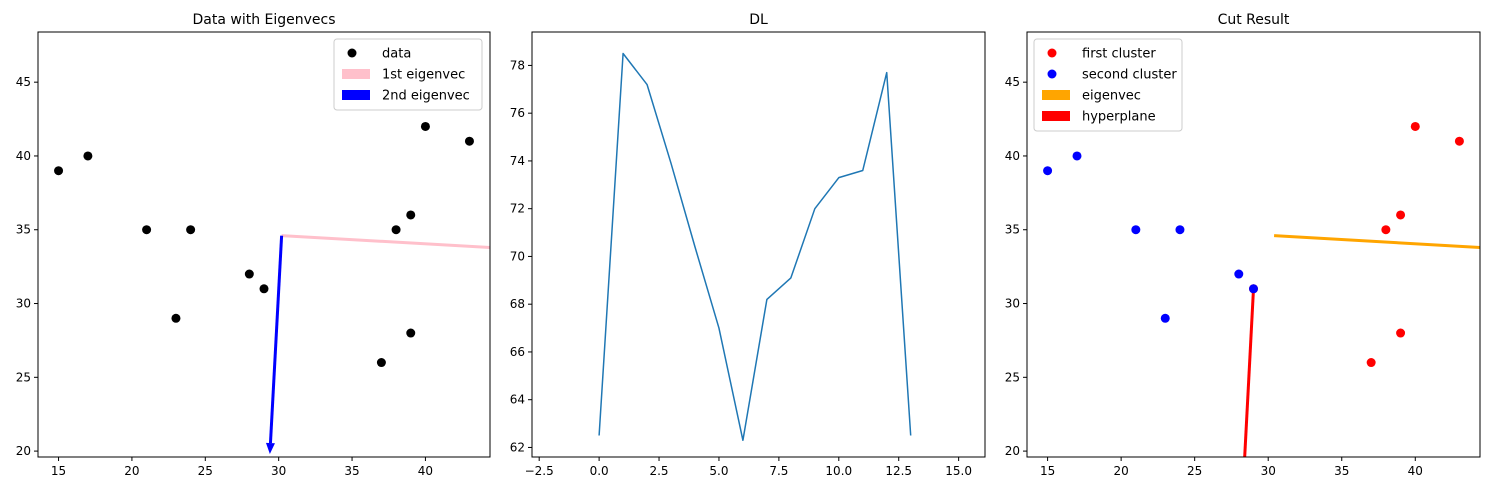 The width and height of the screenshot is (1489, 494). Describe the element at coordinates (426, 96) in the screenshot. I see `legend-label: 2nd eigenvec` at that location.